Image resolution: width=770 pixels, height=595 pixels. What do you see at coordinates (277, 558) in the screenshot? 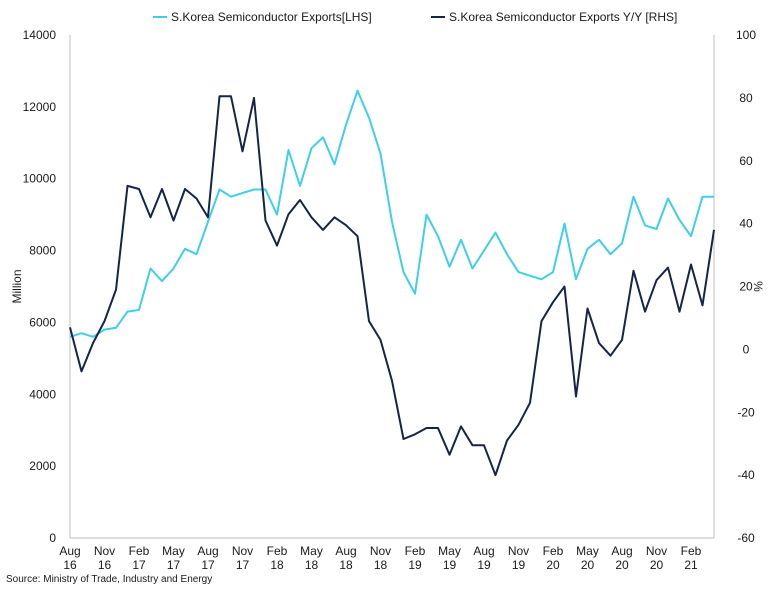
I see `x-tick-label: Feb 18` at bounding box center [277, 558].